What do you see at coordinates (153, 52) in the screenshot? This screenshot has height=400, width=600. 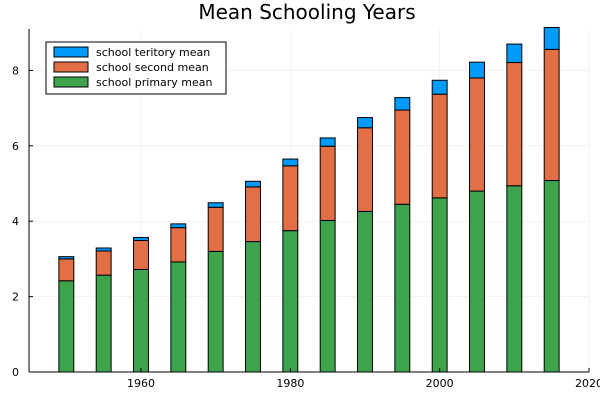 I see `legend-label: school teritory mean` at bounding box center [153, 52].